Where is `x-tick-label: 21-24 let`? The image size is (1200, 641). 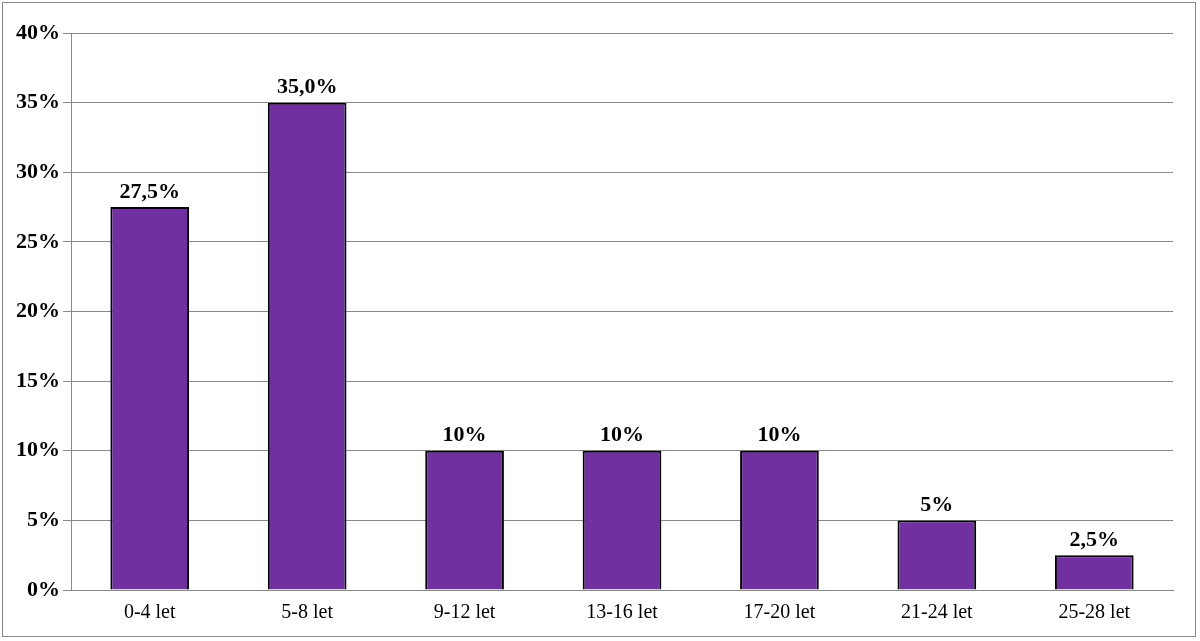
x-tick-label: 21-24 let is located at coordinates (937, 611).